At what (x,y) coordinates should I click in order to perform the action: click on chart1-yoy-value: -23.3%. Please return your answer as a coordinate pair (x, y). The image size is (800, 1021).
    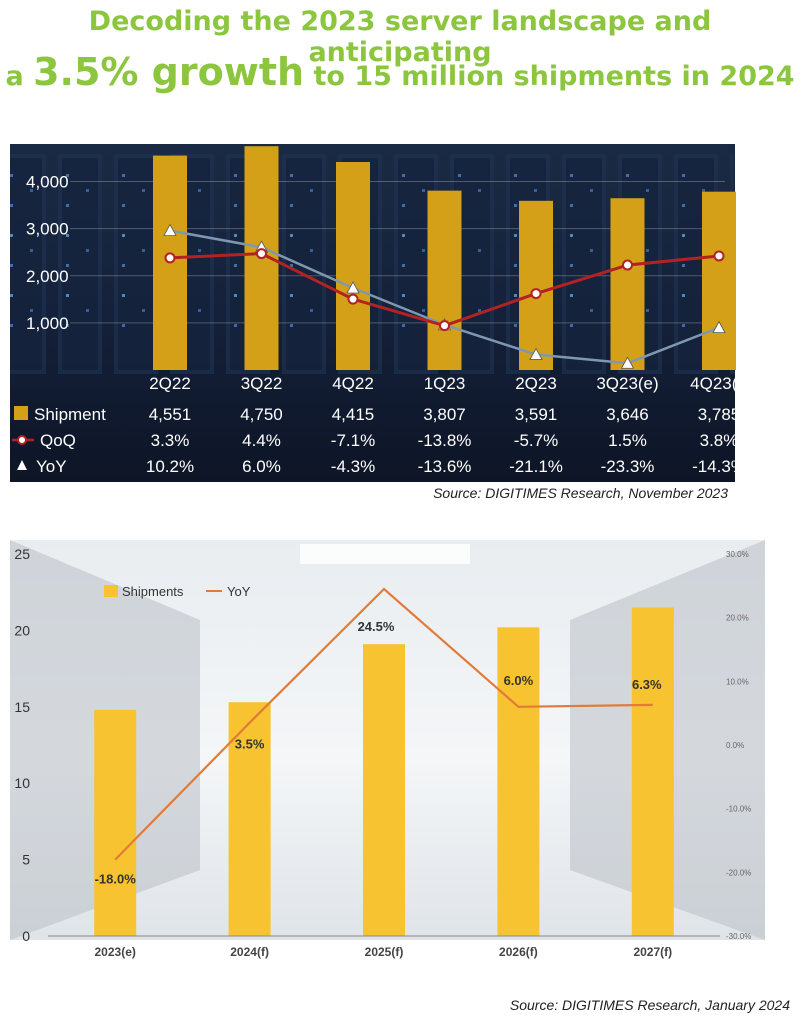
    Looking at the image, I should click on (628, 466).